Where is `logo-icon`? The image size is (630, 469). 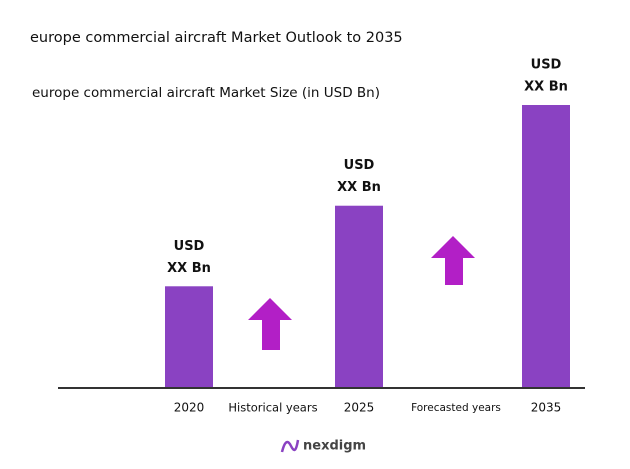
logo-icon is located at coordinates (290, 446).